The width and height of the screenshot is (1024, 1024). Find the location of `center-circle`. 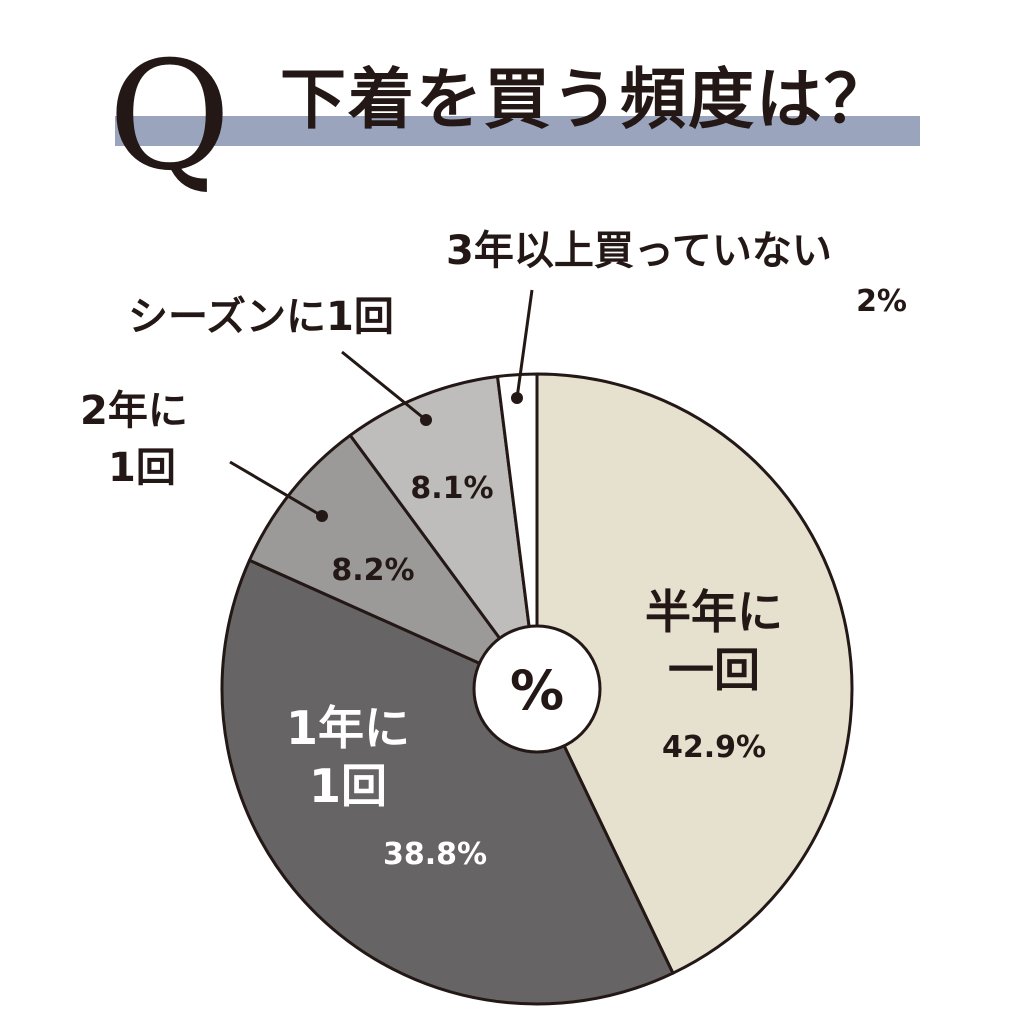

center-circle is located at coordinates (537, 689).